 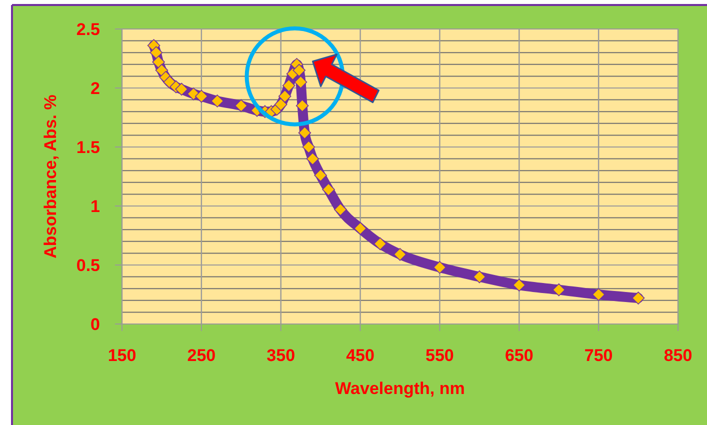 I want to click on x-tick-label: 550, so click(x=440, y=355).